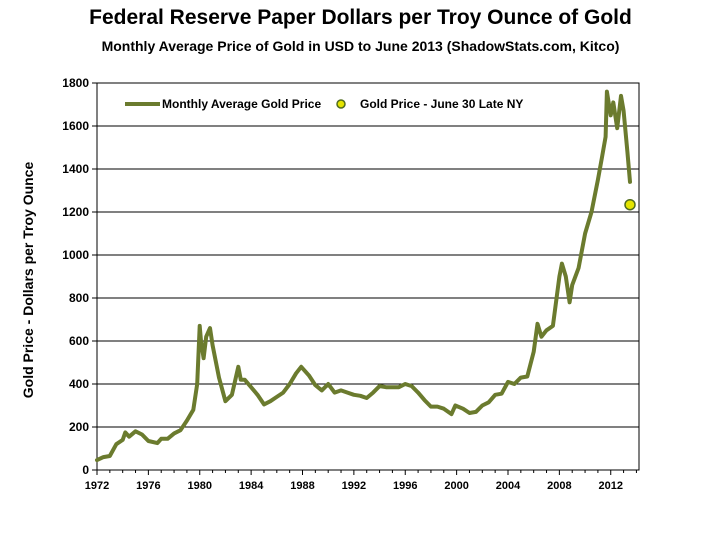  I want to click on legend-label-monthly: Monthly Average Gold Price, so click(241, 104).